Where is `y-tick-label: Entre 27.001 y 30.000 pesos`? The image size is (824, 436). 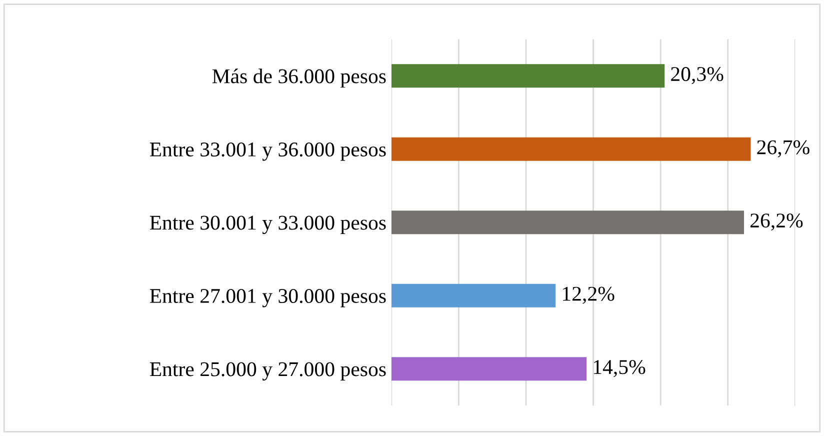
y-tick-label: Entre 27.001 y 30.000 pesos is located at coordinates (268, 298).